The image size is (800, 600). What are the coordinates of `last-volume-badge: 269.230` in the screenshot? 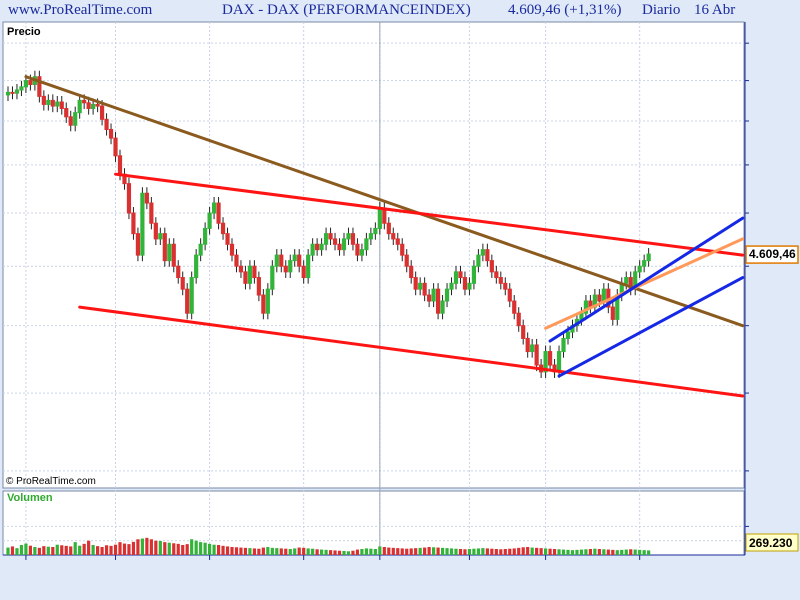 It's located at (772, 542).